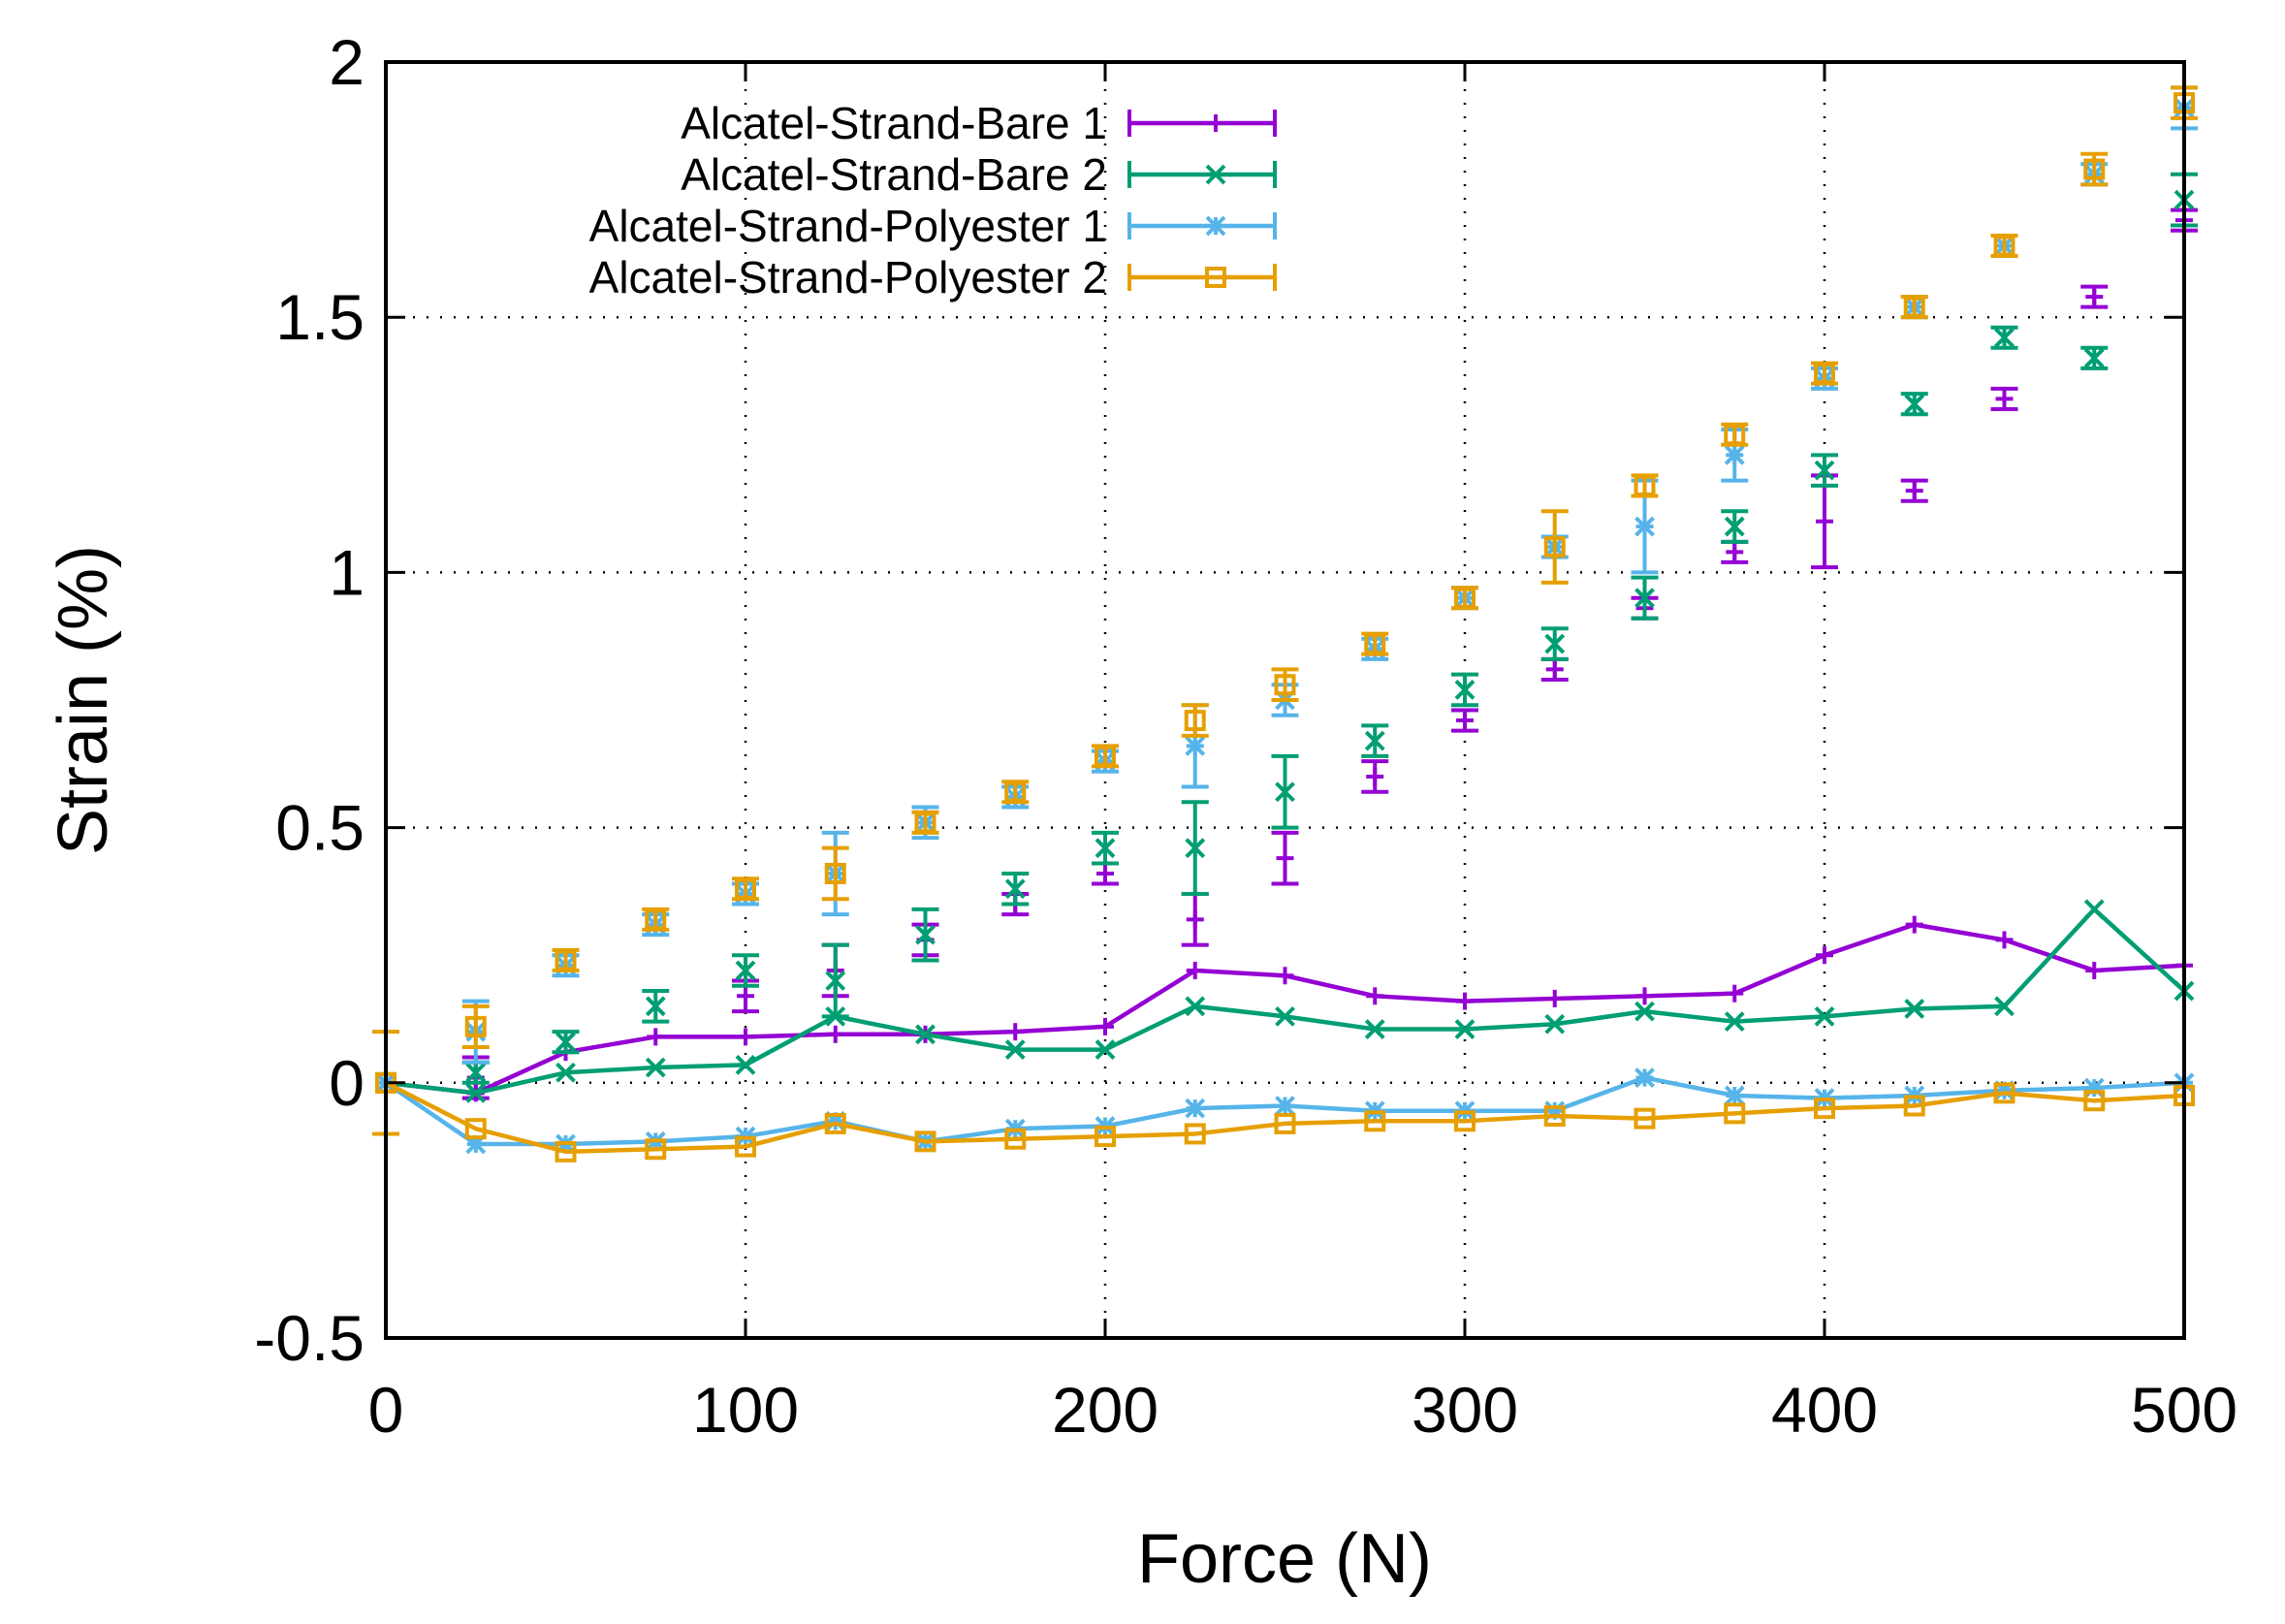 The width and height of the screenshot is (2285, 1624). What do you see at coordinates (309, 1338) in the screenshot?
I see `y-tick-label: -0.5` at bounding box center [309, 1338].